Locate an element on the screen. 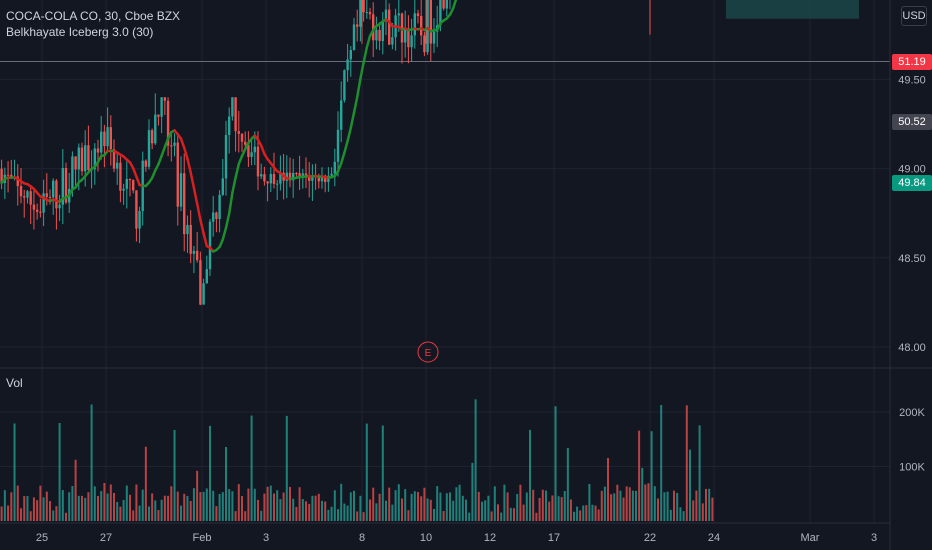 The image size is (932, 550). indicator-title: Belkhayate Iceberg 3.0 (30) is located at coordinates (80, 32).